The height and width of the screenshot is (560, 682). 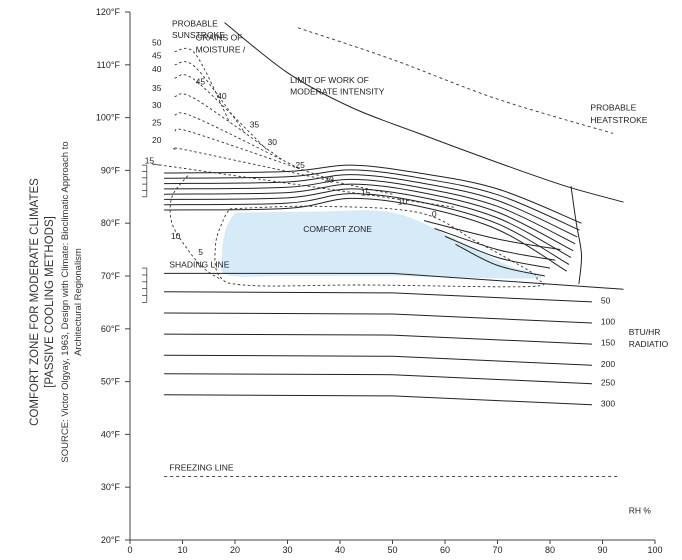 I want to click on wind-speed-boundary, so click(x=576, y=235).